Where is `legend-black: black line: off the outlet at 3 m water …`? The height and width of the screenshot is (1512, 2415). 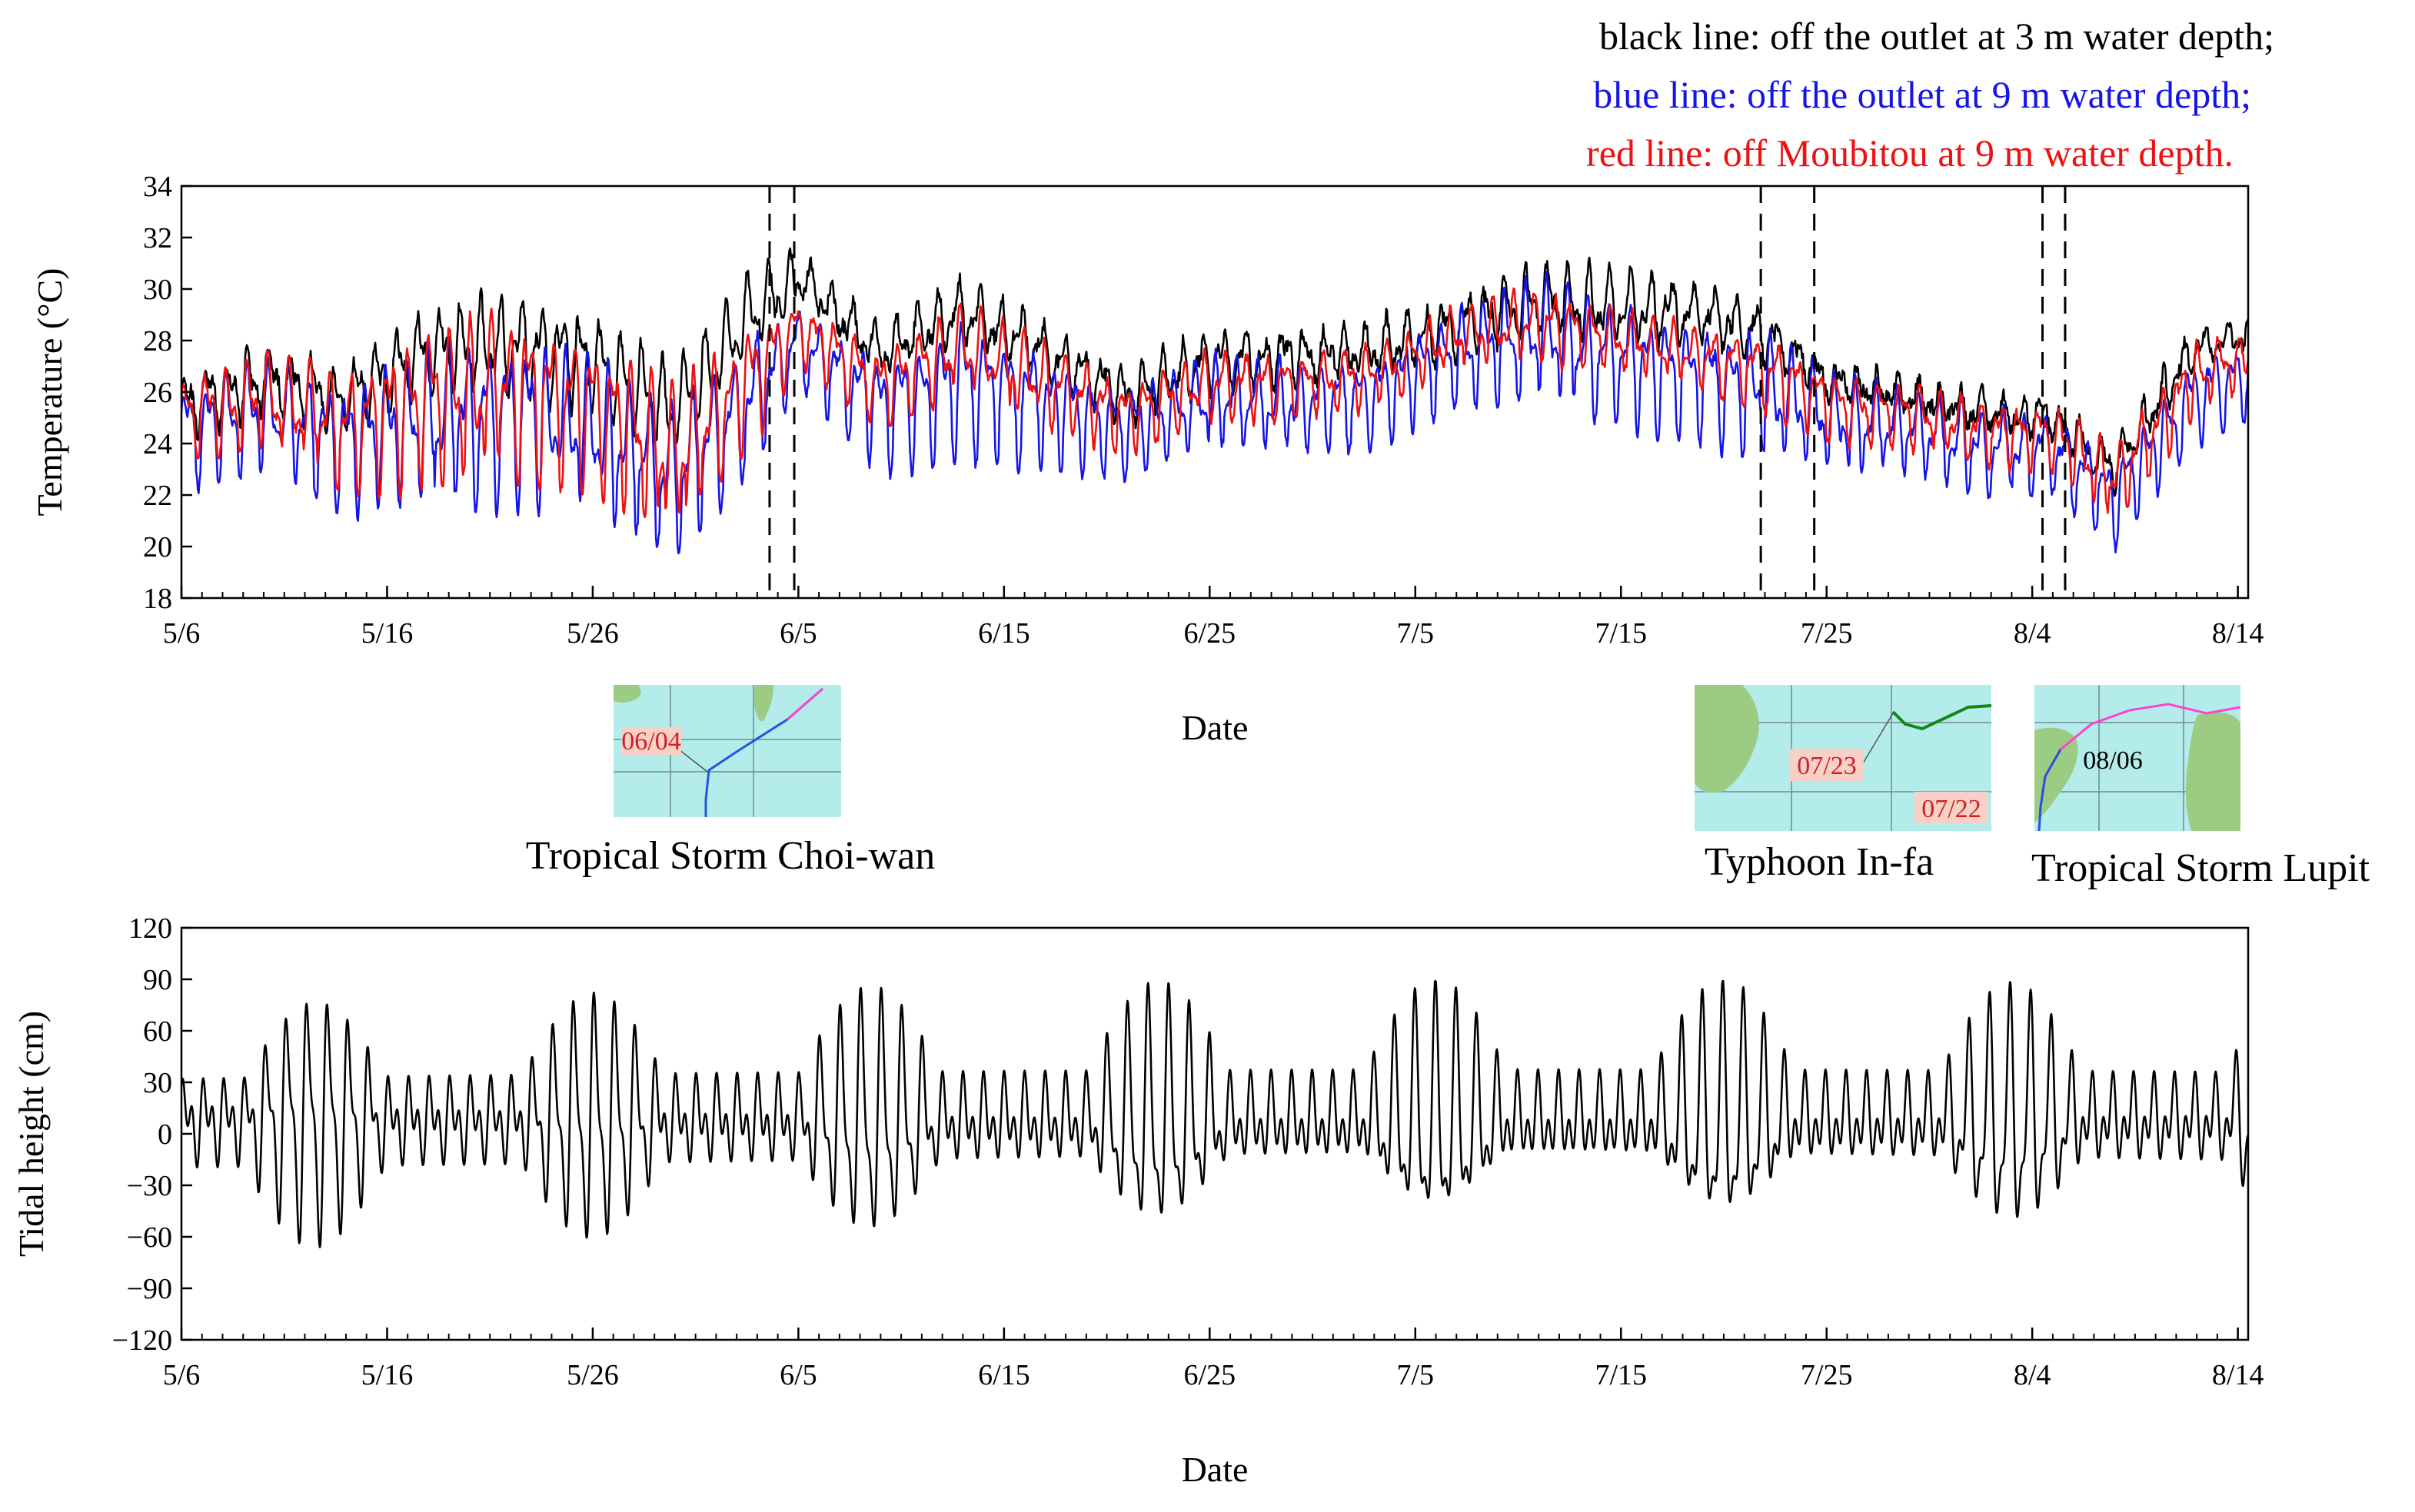 legend-black: black line: off the outlet at 3 m water … is located at coordinates (1936, 36).